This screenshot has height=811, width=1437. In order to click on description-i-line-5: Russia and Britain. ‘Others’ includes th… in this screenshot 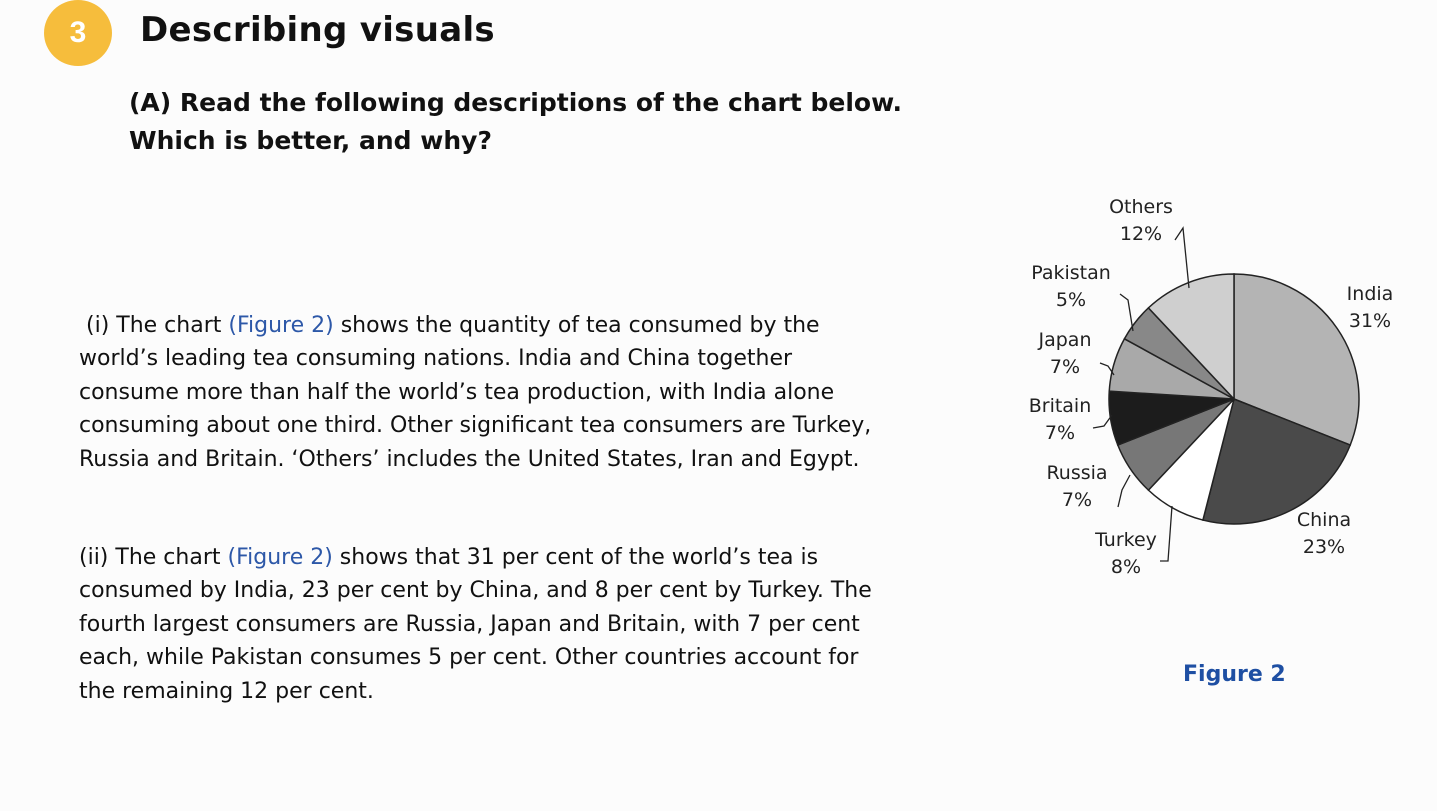, I will do `click(469, 459)`.